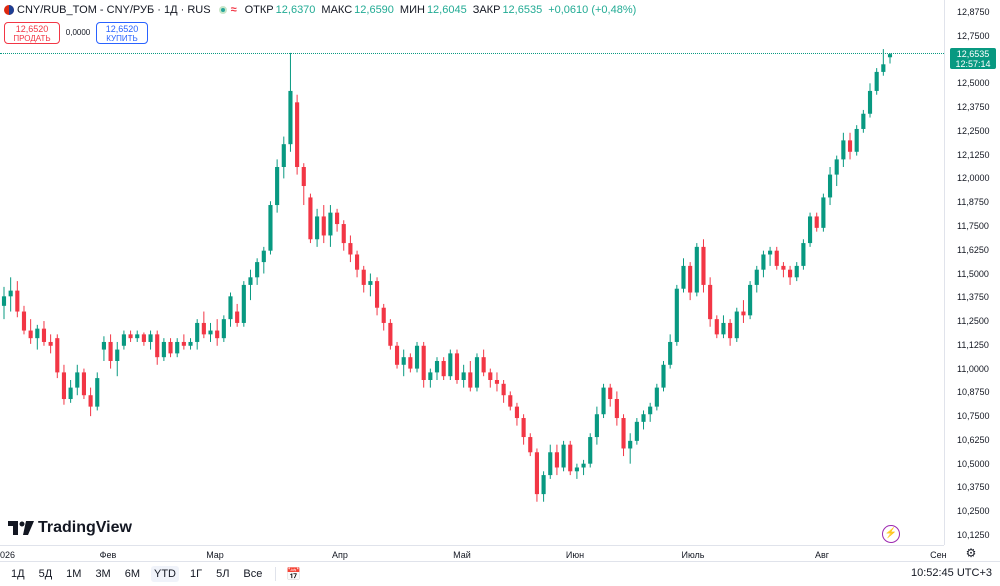 Image resolution: width=1000 pixels, height=586 pixels. Describe the element at coordinates (122, 33) in the screenshot. I see `buy-button: 12,6520 КУПИТЬ` at that location.